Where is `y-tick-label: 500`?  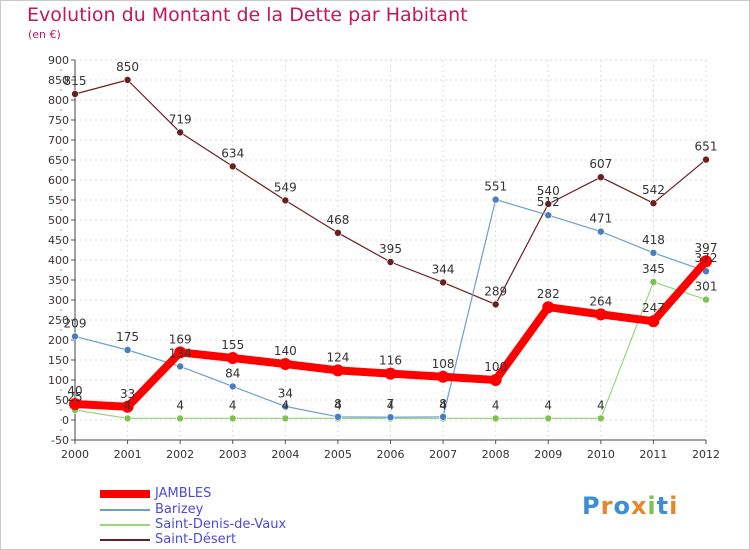 y-tick-label: 500 is located at coordinates (58, 220).